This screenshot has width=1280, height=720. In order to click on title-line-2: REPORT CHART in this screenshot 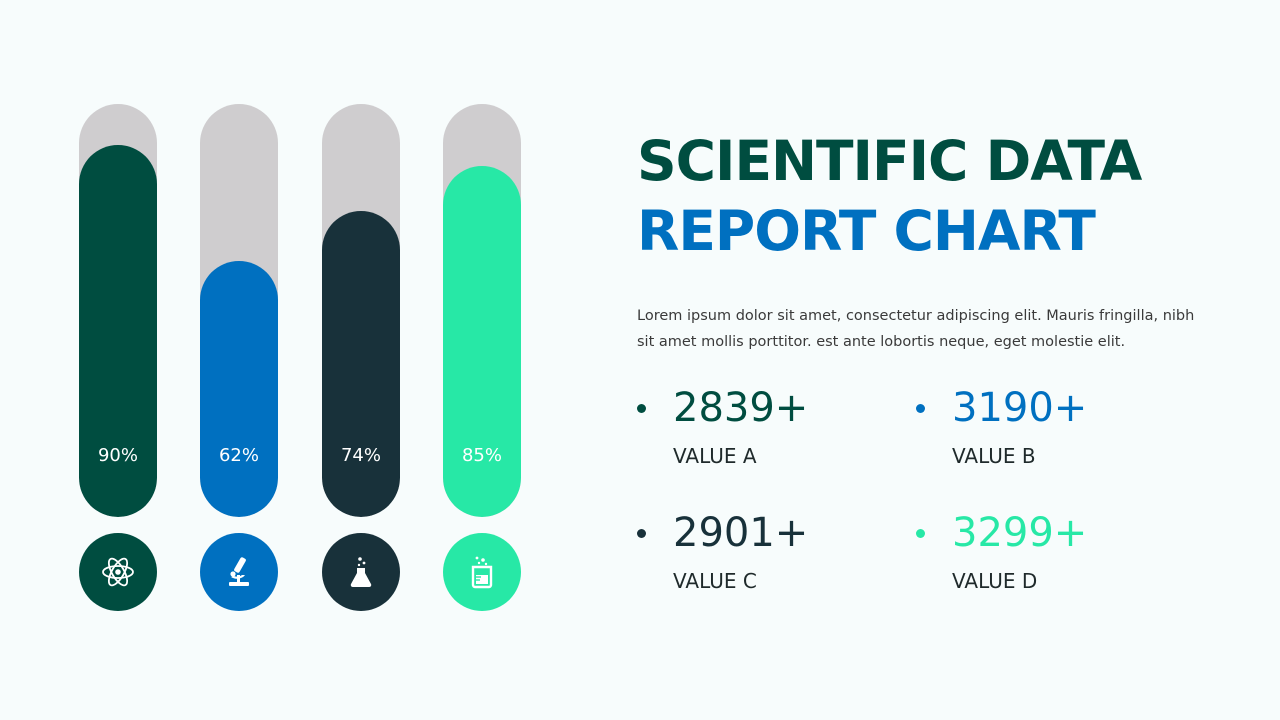, I will do `click(866, 231)`.